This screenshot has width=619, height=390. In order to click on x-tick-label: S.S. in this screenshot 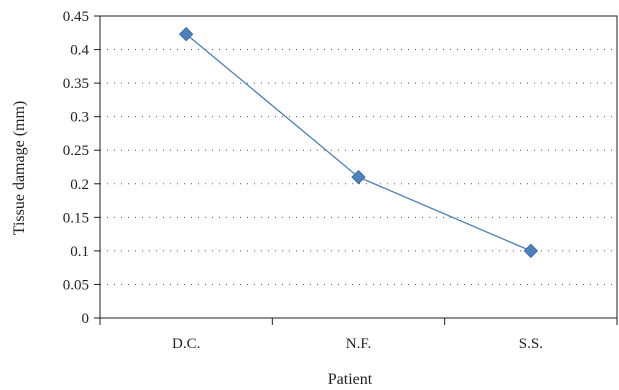, I will do `click(531, 344)`.